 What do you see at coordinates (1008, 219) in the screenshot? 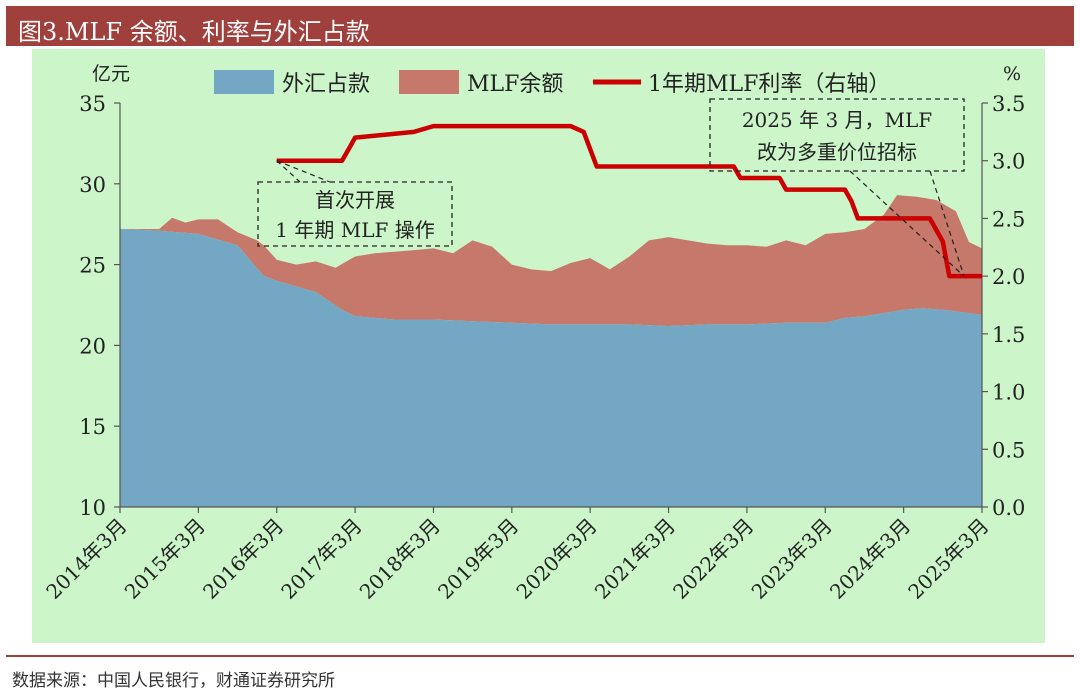
I see `right-tick-label: 2.5` at bounding box center [1008, 219].